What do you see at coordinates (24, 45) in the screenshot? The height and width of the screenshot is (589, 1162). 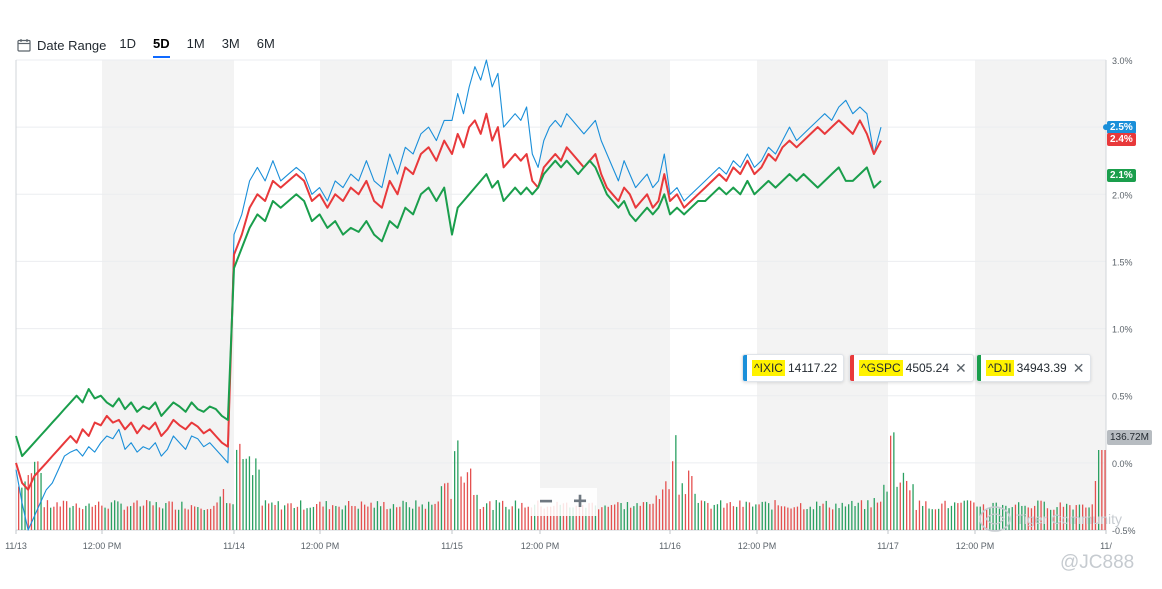 I see `calendar-icon` at bounding box center [24, 45].